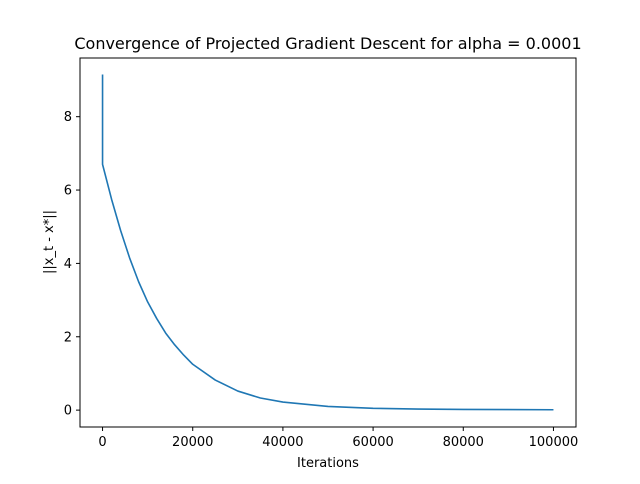 This screenshot has height=484, width=640. Describe the element at coordinates (68, 191) in the screenshot. I see `y-tick-label: 6` at that location.